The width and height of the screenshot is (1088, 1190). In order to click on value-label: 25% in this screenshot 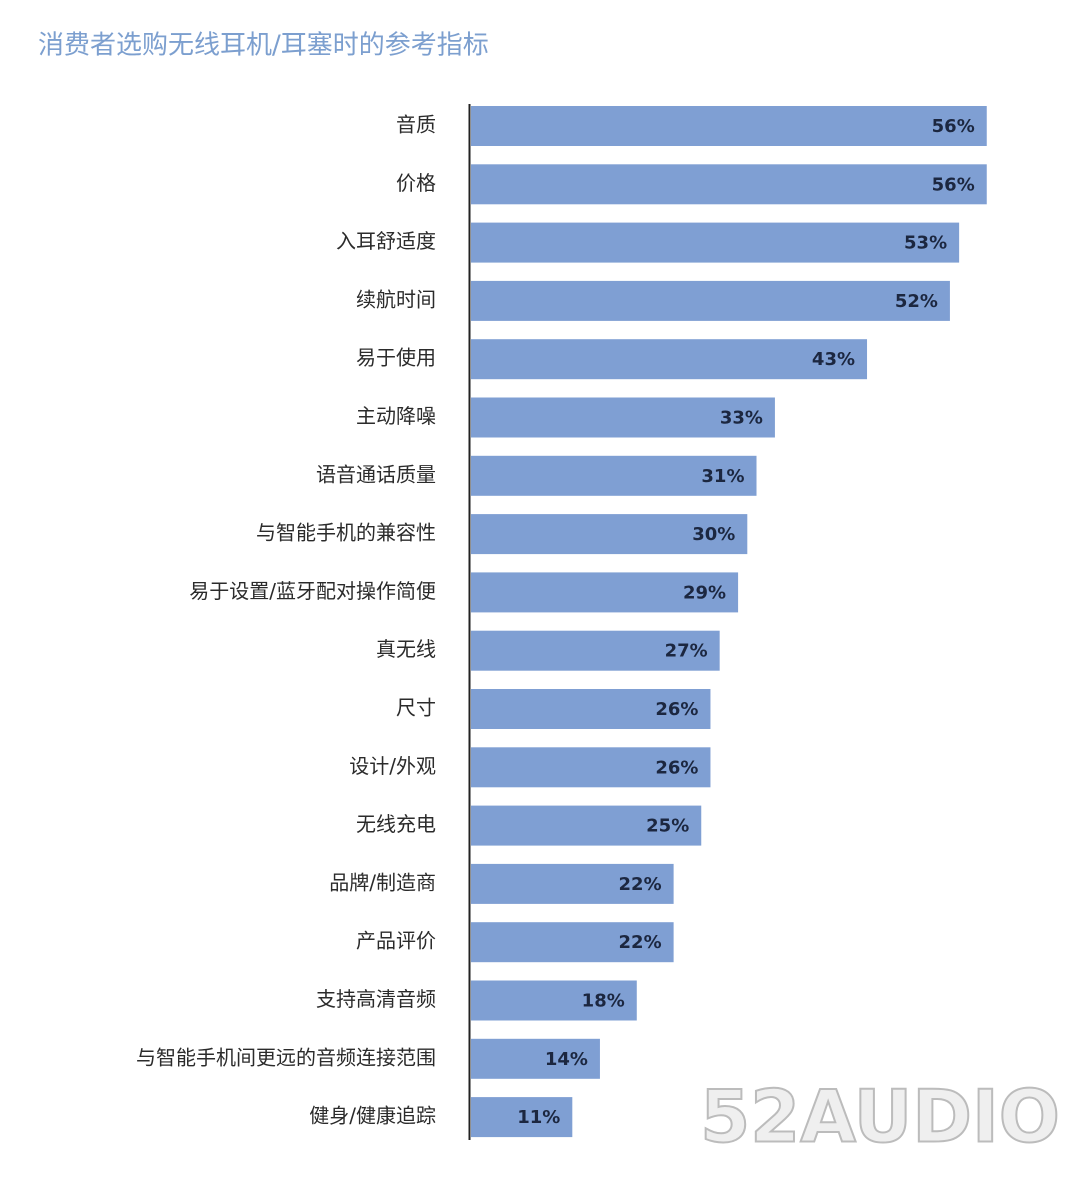, I will do `click(667, 826)`.